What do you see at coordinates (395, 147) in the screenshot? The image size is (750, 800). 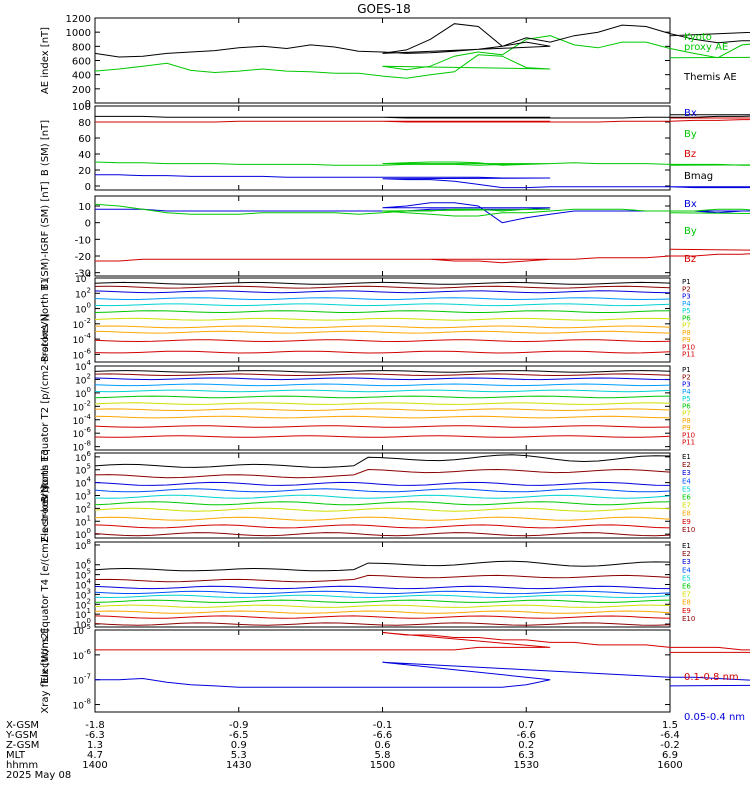 I see `panel-b_sm: 100 80 60 40 20 0 B (SM) [nT] Bx By Bz Bmag` at bounding box center [395, 147].